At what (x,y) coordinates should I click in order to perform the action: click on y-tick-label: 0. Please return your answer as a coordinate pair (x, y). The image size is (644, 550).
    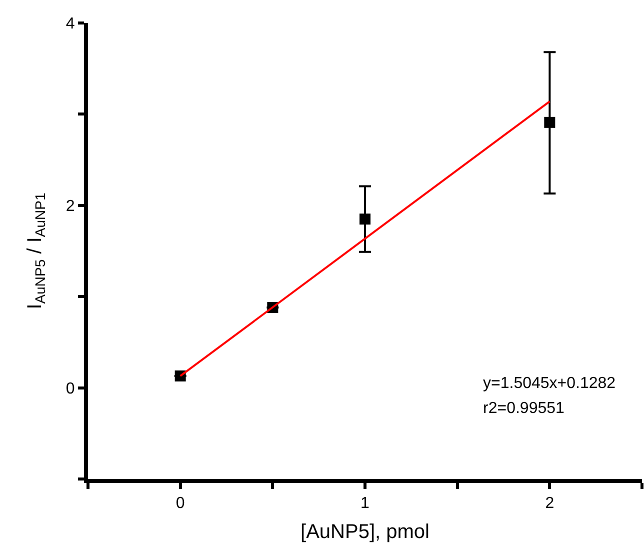
    Looking at the image, I should click on (70, 389).